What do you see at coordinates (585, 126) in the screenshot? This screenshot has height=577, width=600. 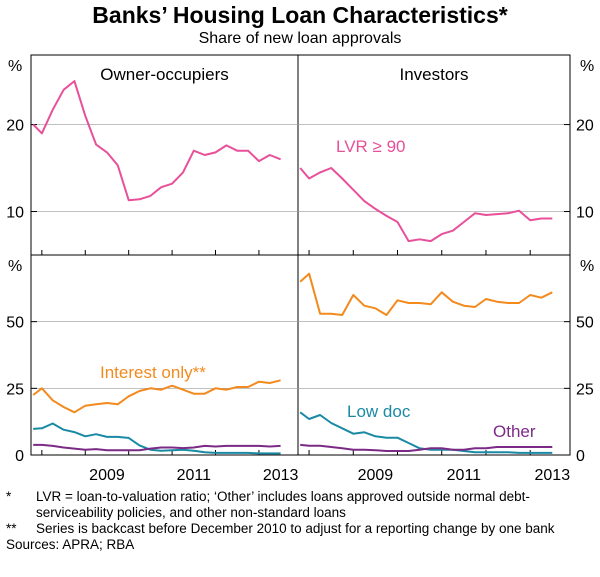 I see `y-tick-label-right: 20` at bounding box center [585, 126].